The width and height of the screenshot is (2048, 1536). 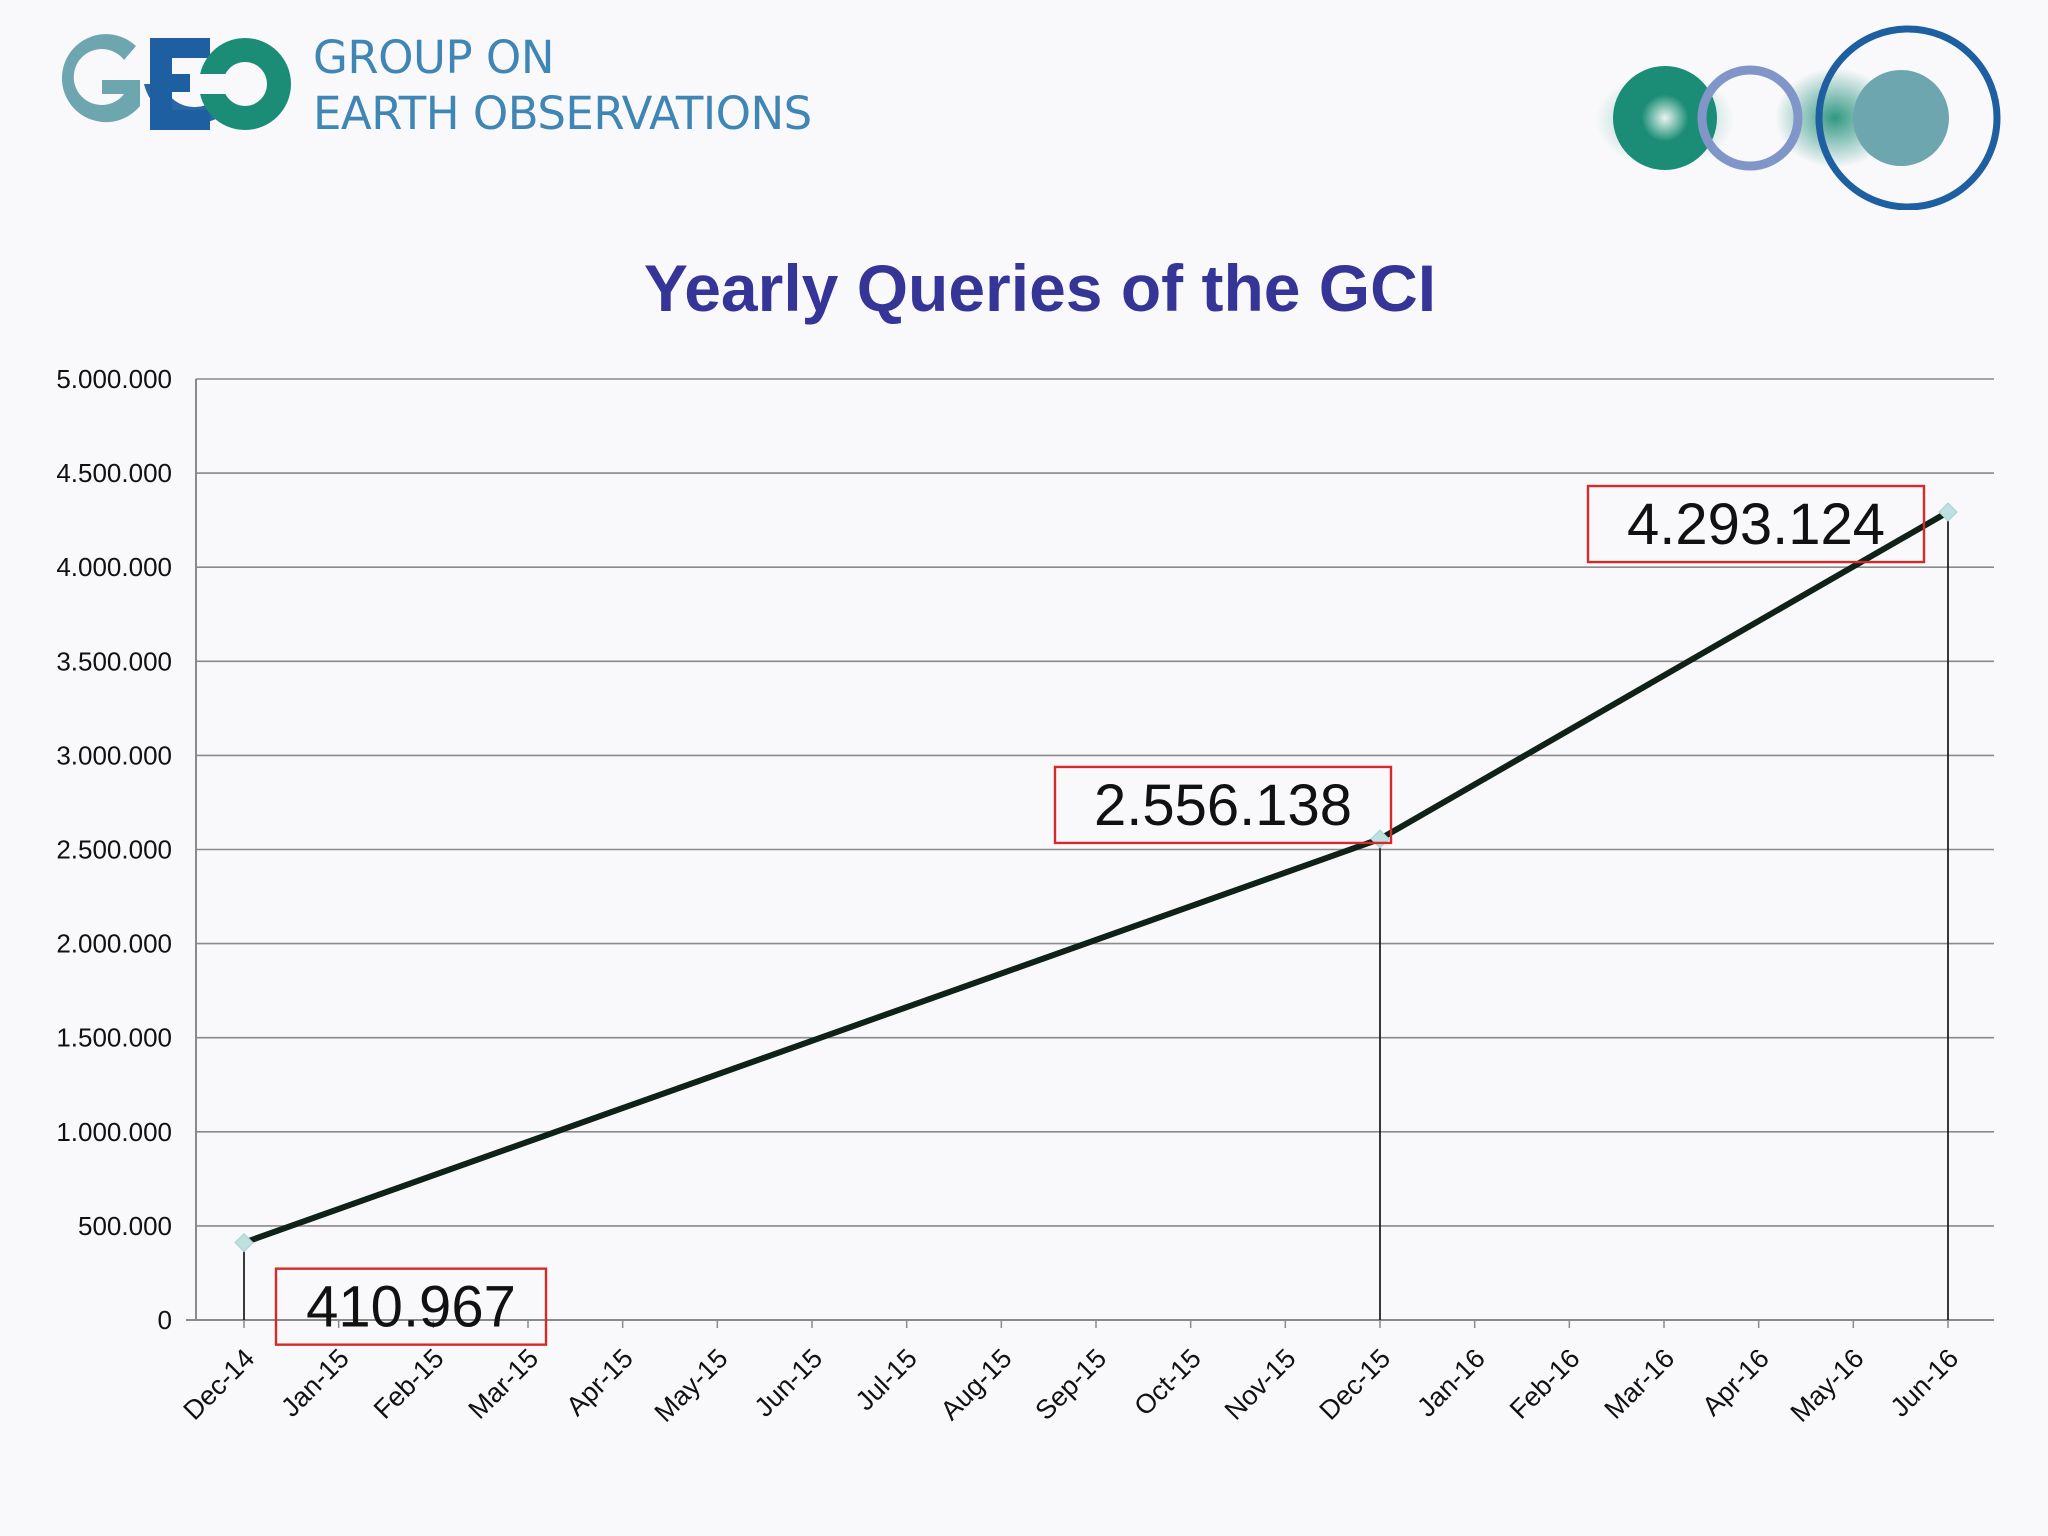 I want to click on x-tick-label: Dec-15, so click(x=1354, y=1384).